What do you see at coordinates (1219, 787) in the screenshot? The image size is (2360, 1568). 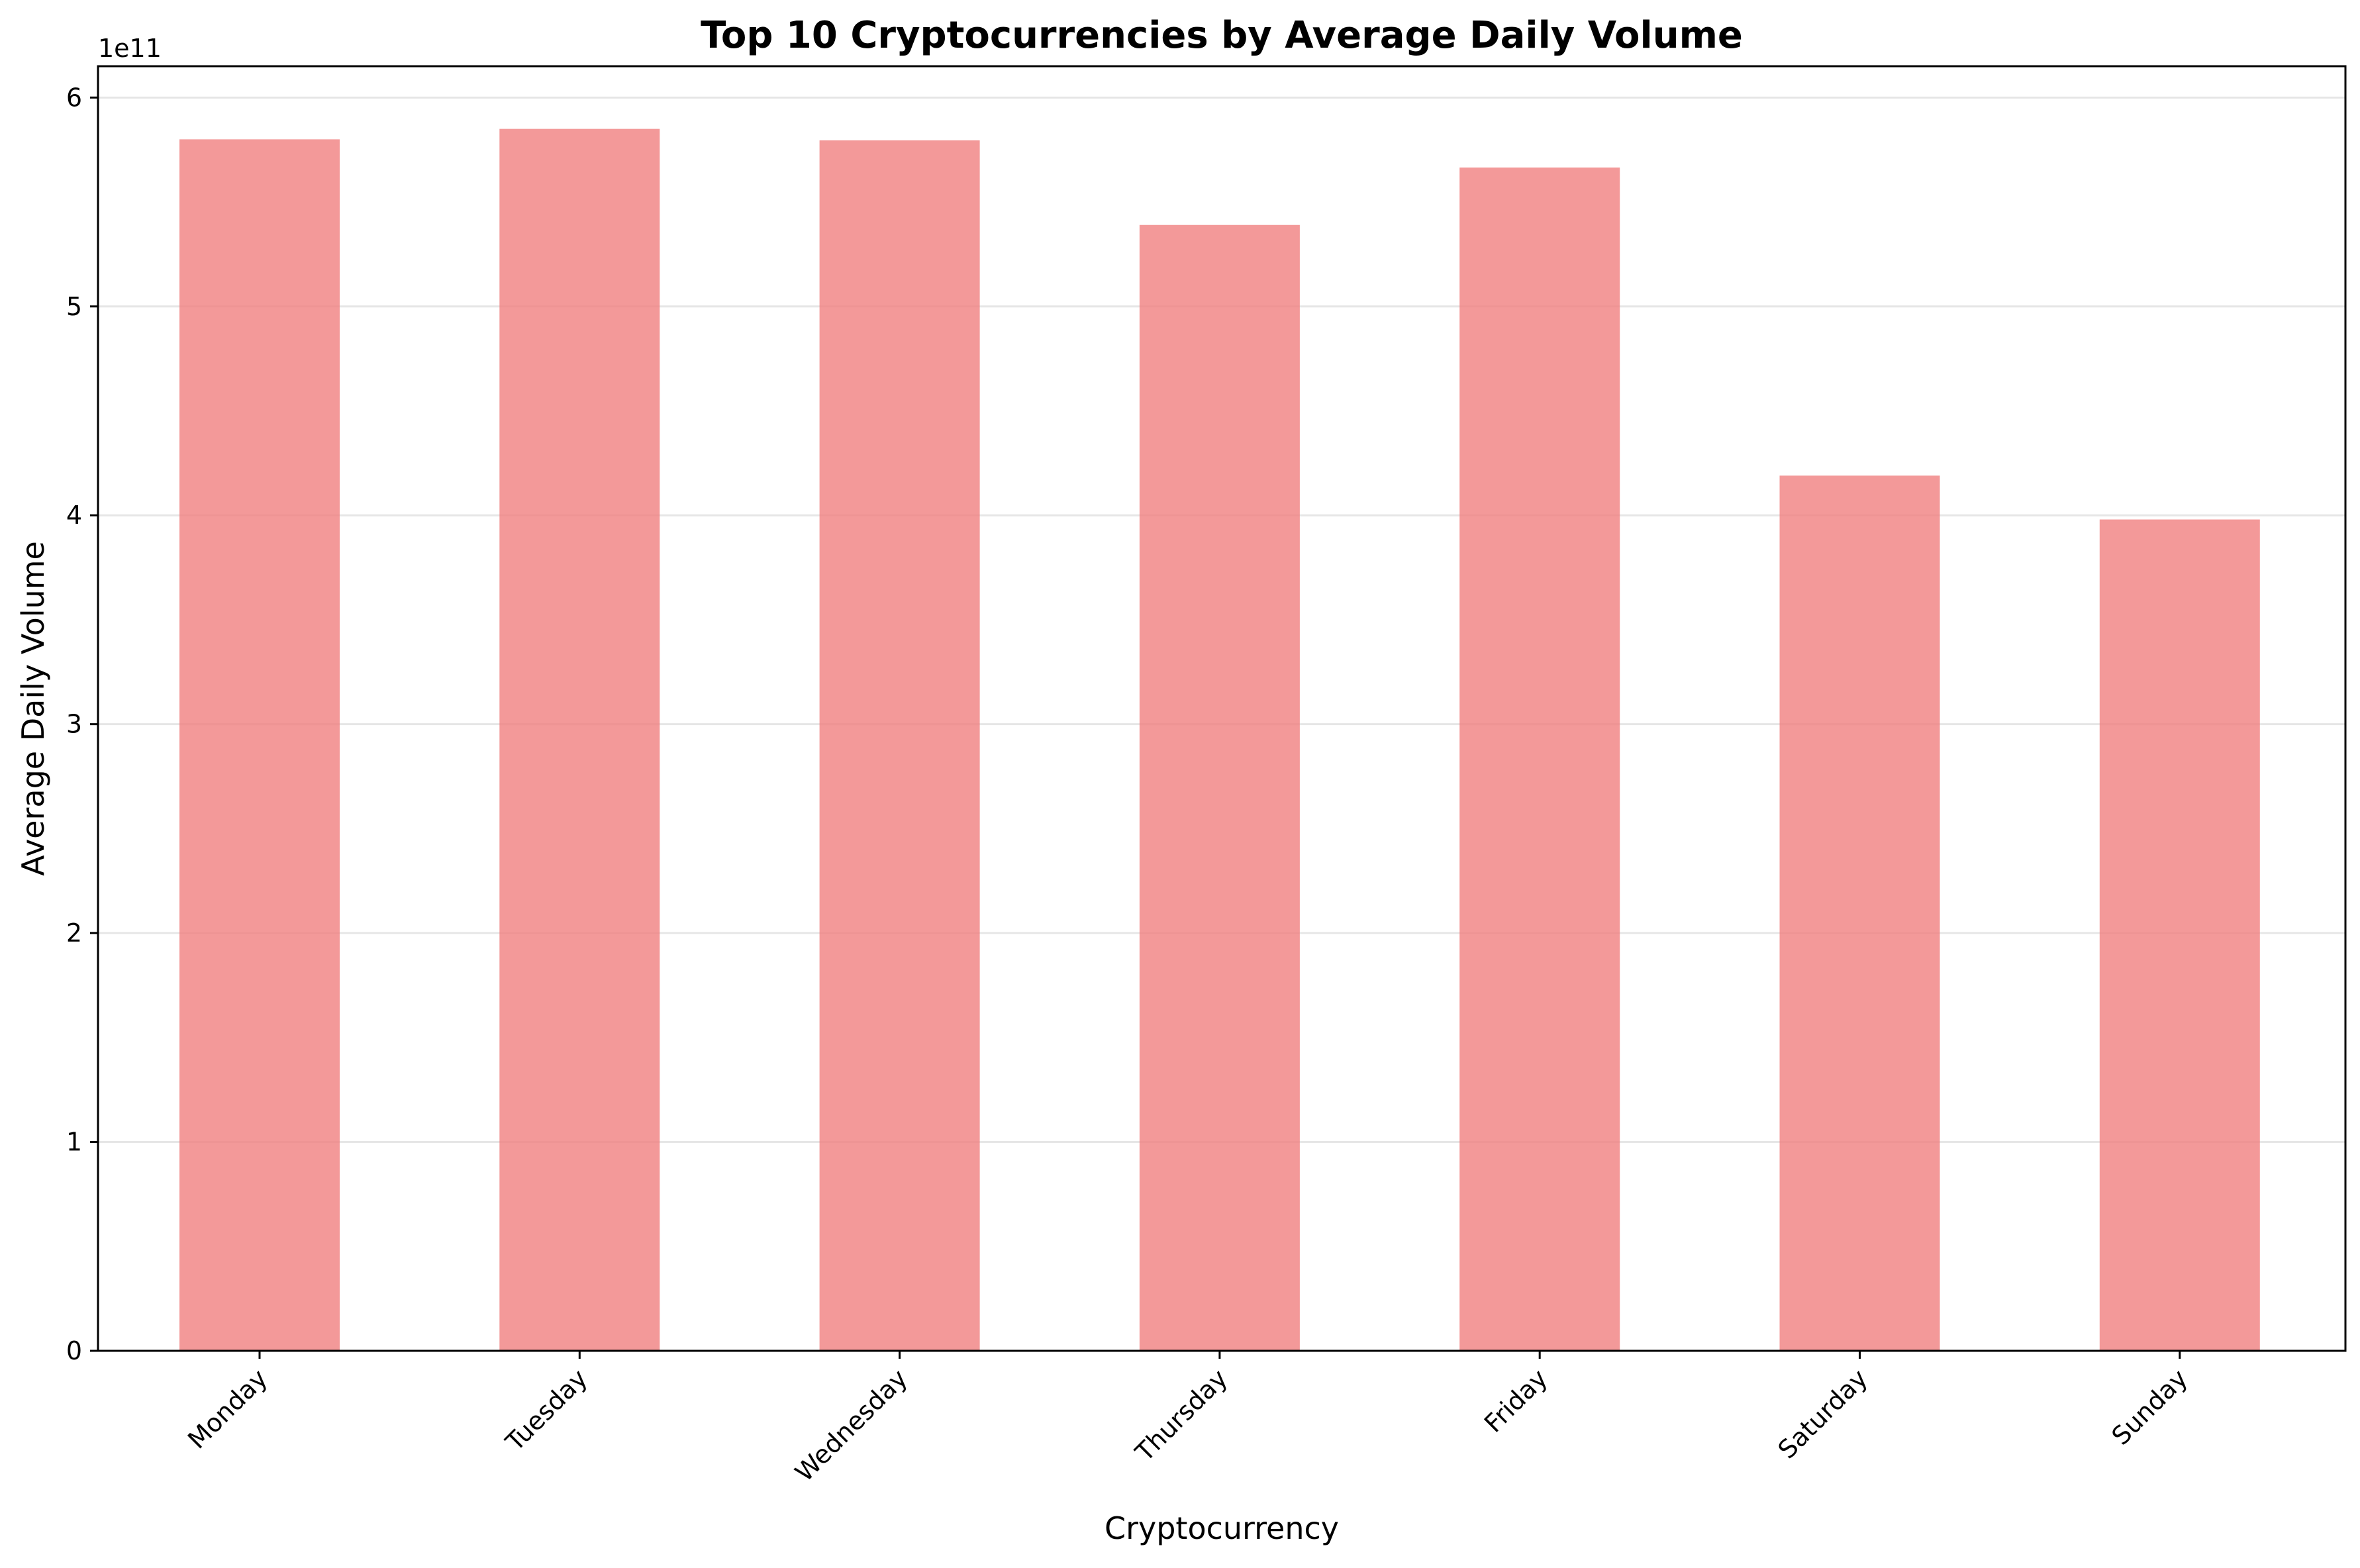 I see `bar-thursday` at bounding box center [1219, 787].